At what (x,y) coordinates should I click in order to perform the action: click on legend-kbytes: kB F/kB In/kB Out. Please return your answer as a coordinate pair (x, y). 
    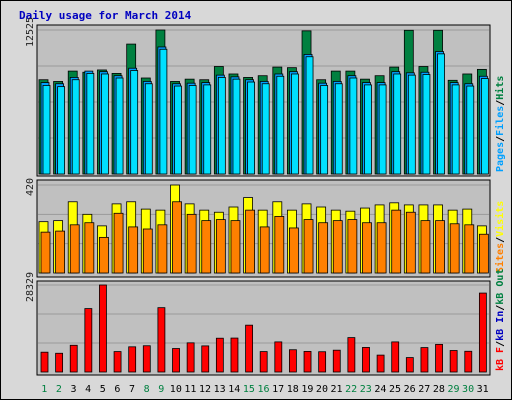
    Looking at the image, I should click on (500, 320).